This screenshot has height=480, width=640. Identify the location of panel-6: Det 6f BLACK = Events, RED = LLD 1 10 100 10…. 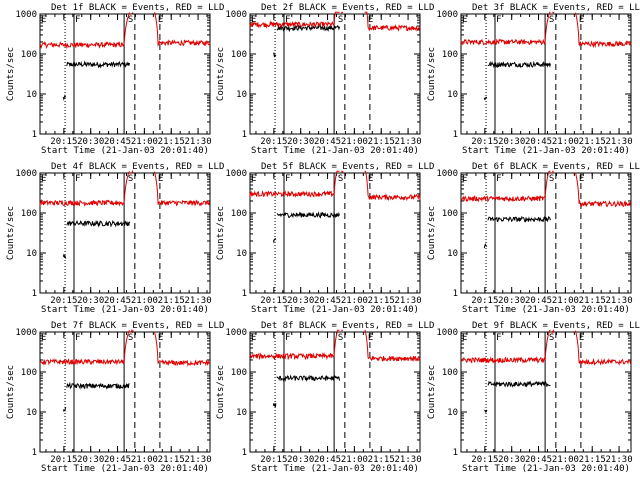
(533, 238).